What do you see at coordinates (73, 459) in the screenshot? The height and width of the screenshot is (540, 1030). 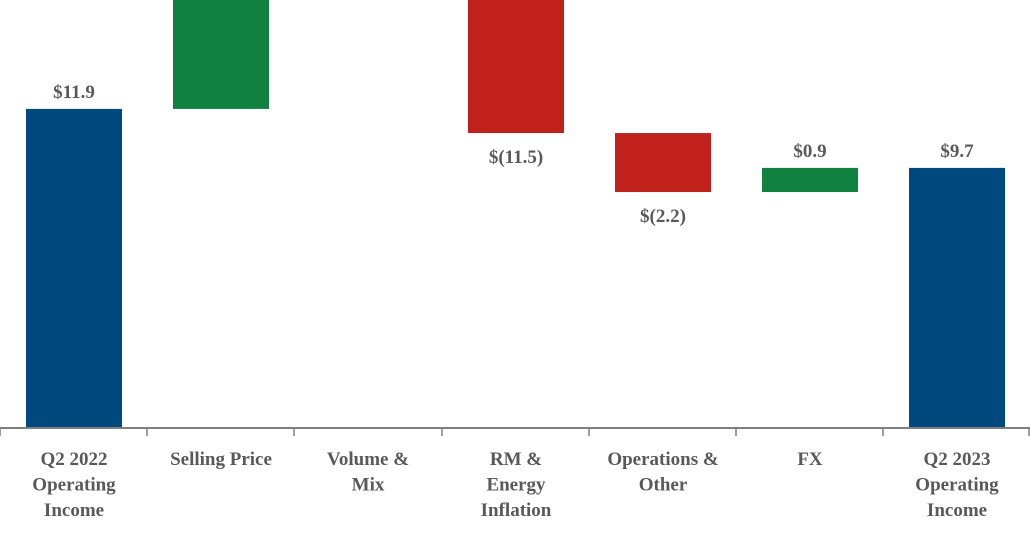 I see `category-label-line: Q2 2022` at bounding box center [73, 459].